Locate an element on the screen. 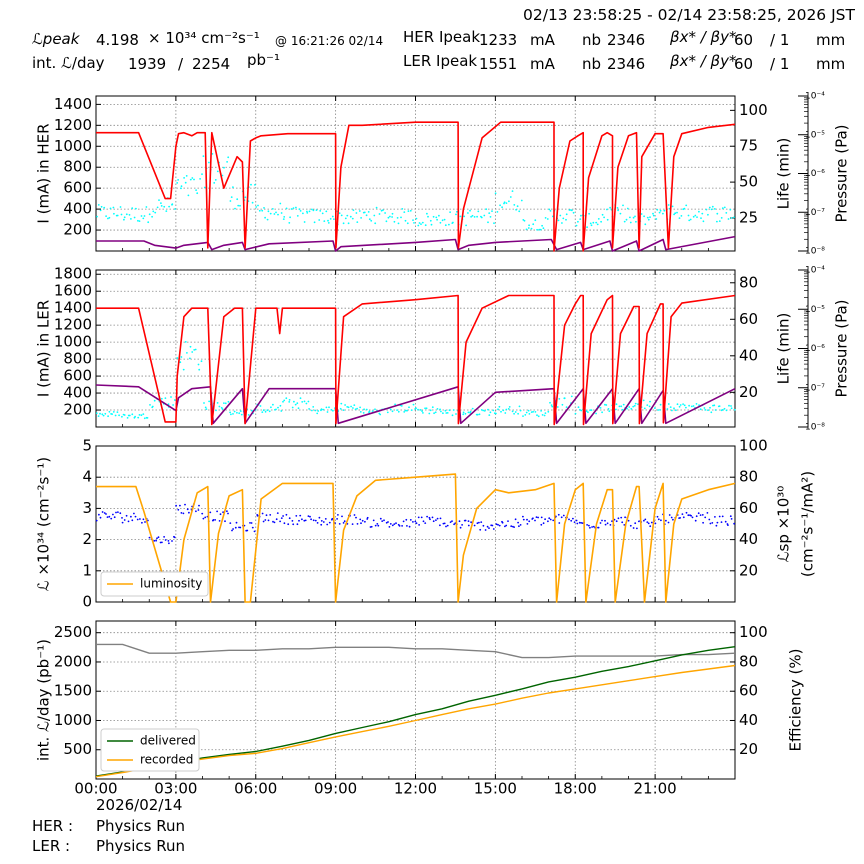 Image resolution: width=864 pixels, height=864 pixels. x-tick-label: 18:00 is located at coordinates (575, 789).